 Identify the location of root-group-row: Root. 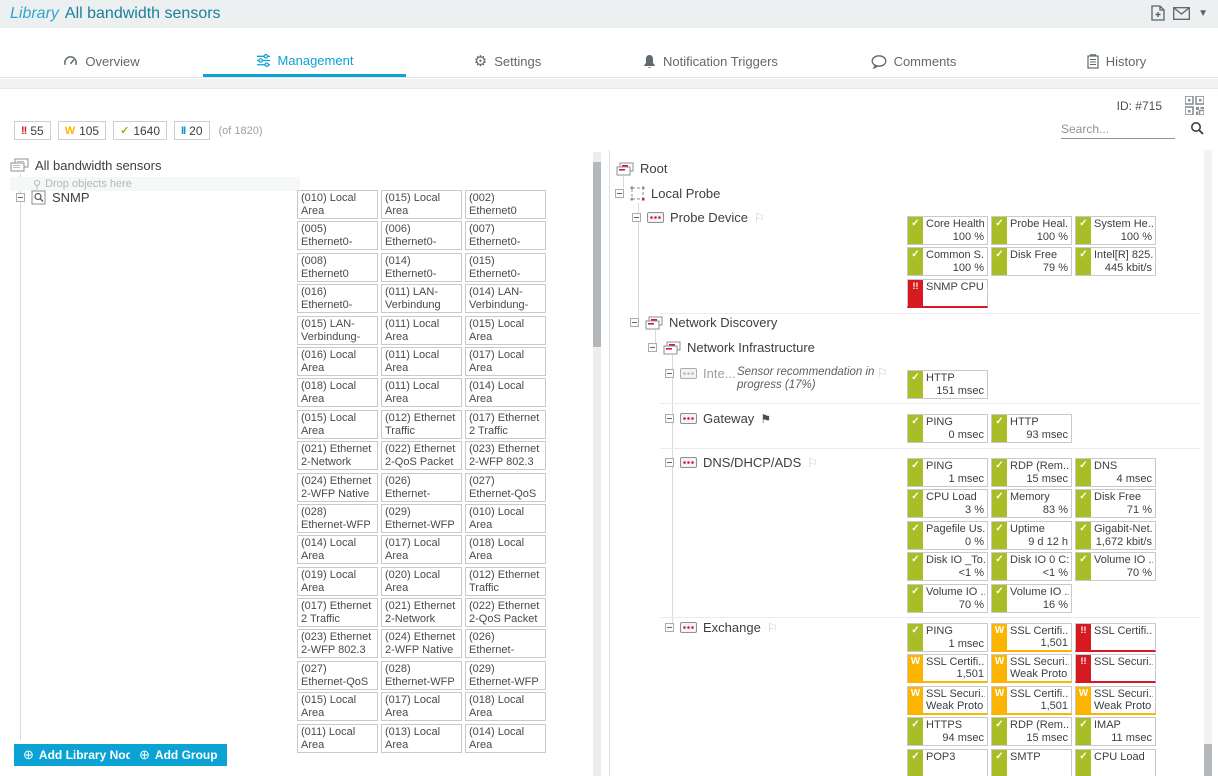
(641, 168).